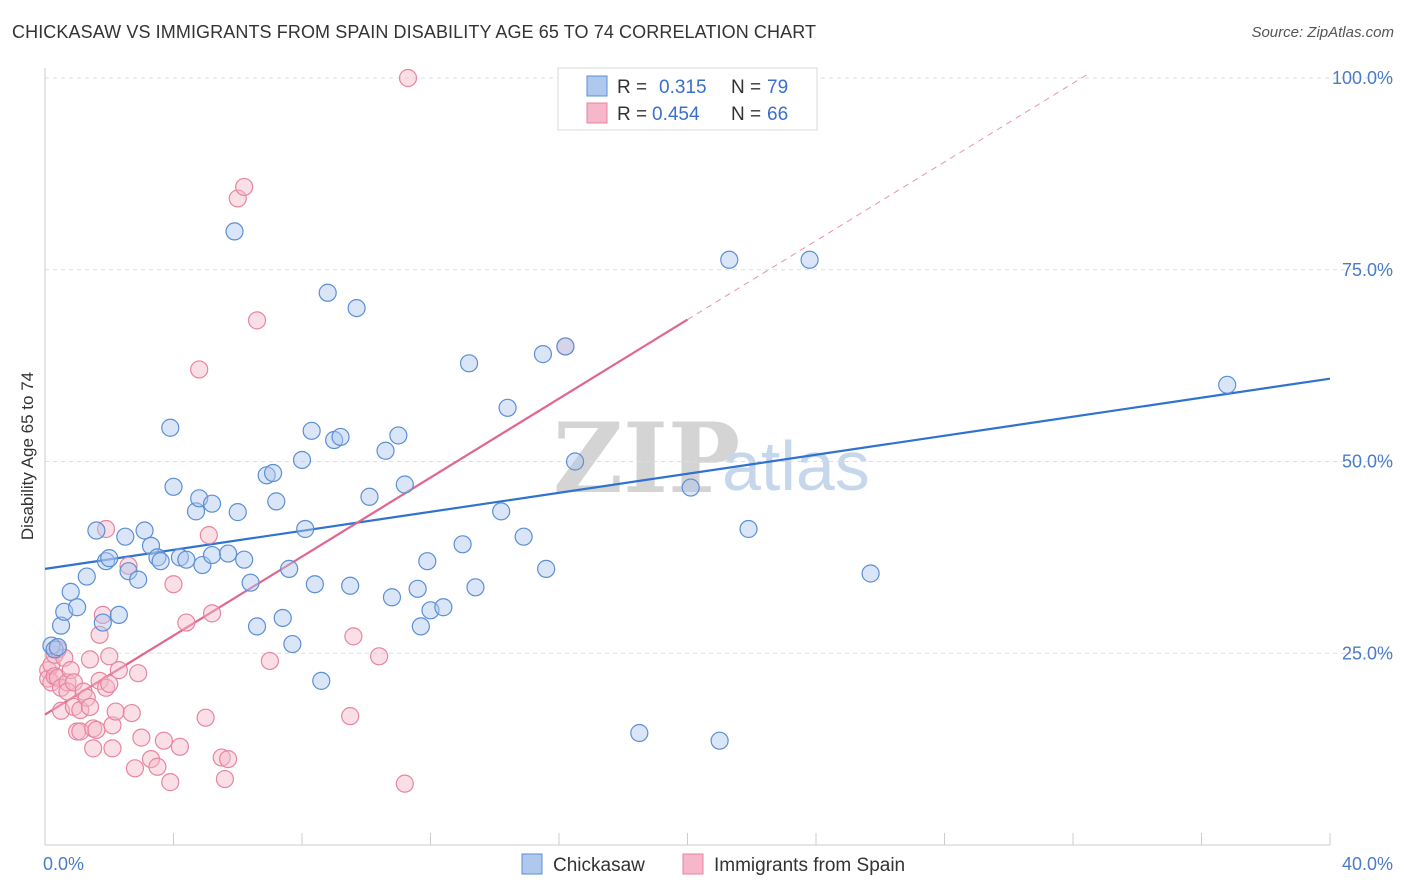 The width and height of the screenshot is (1406, 892). I want to click on legend-swatch-chickasaw, so click(597, 86).